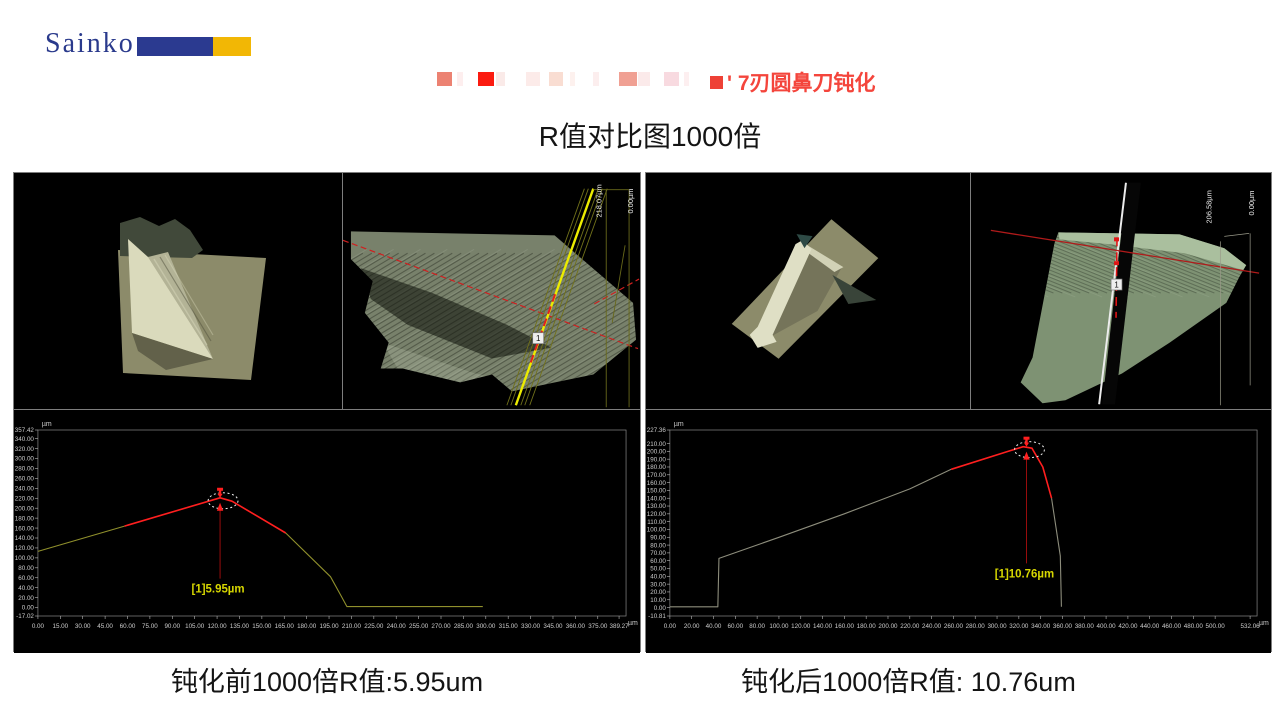 The image size is (1280, 720). What do you see at coordinates (1117, 277) in the screenshot?
I see `measure-segment-red` at bounding box center [1117, 277].